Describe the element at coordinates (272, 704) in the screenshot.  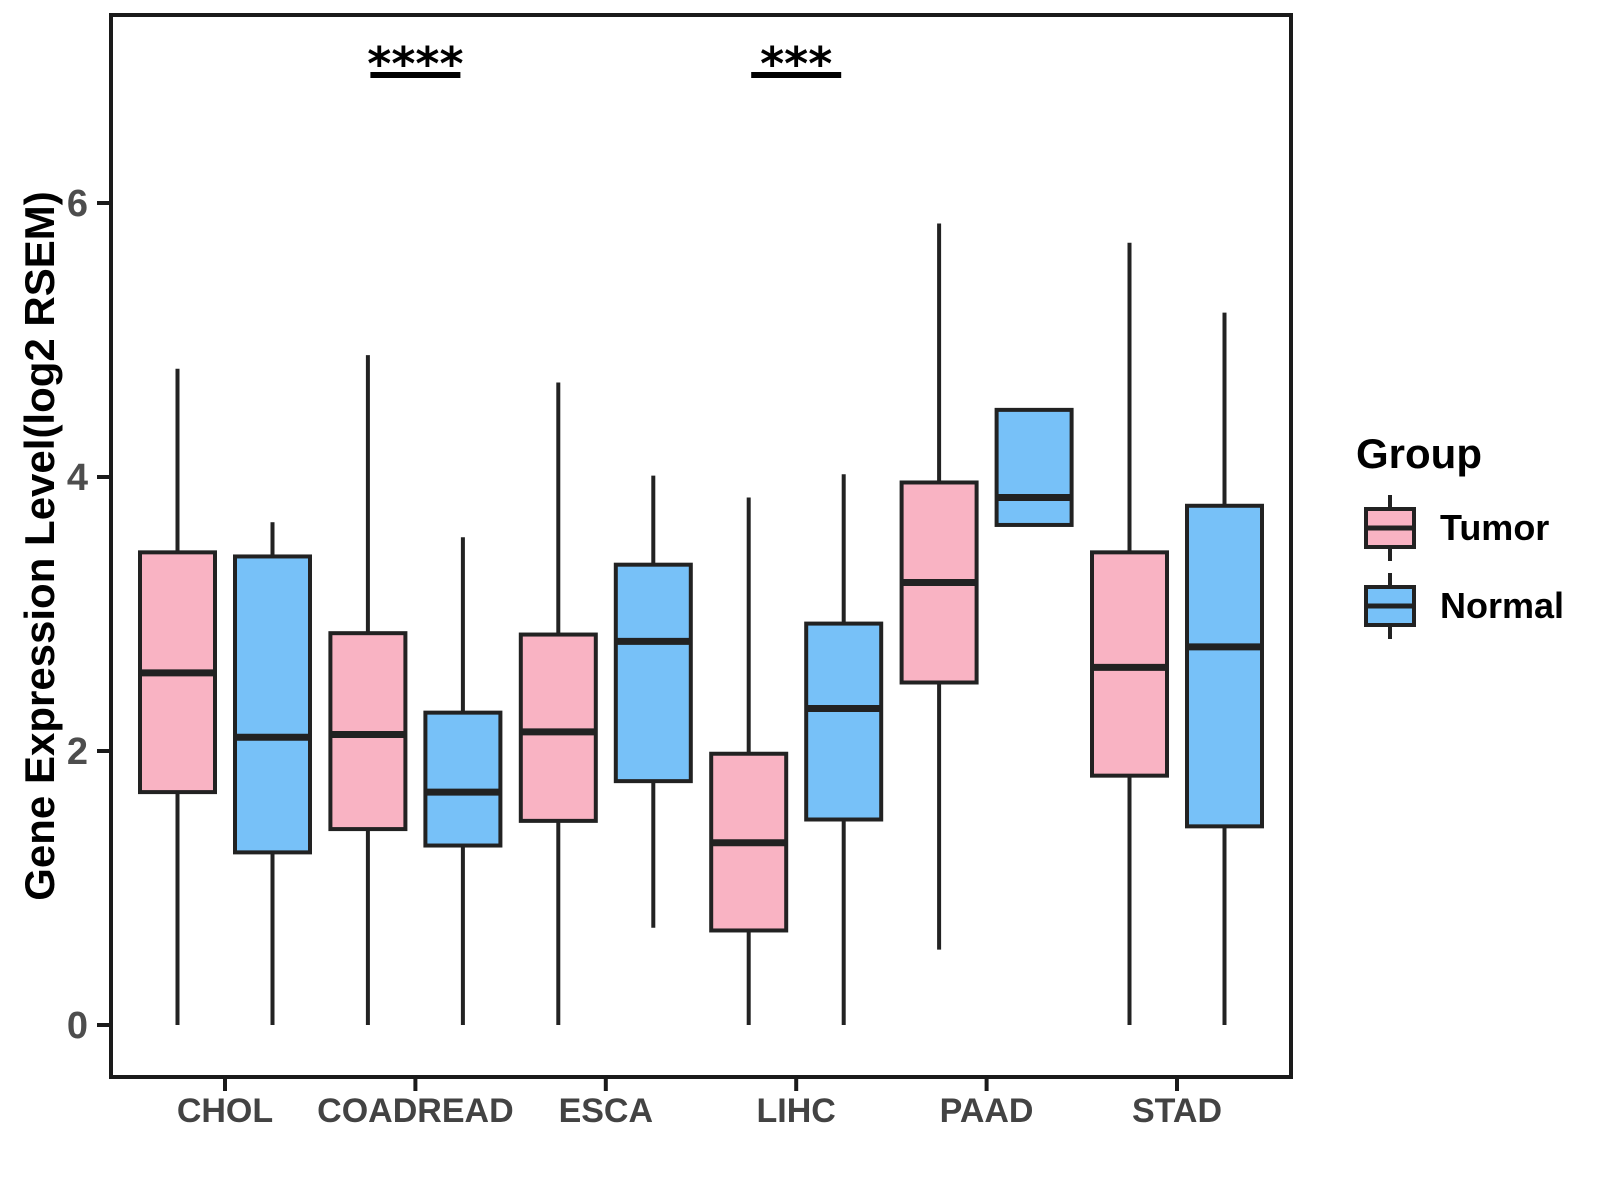
I see `box-normal-chol` at that location.